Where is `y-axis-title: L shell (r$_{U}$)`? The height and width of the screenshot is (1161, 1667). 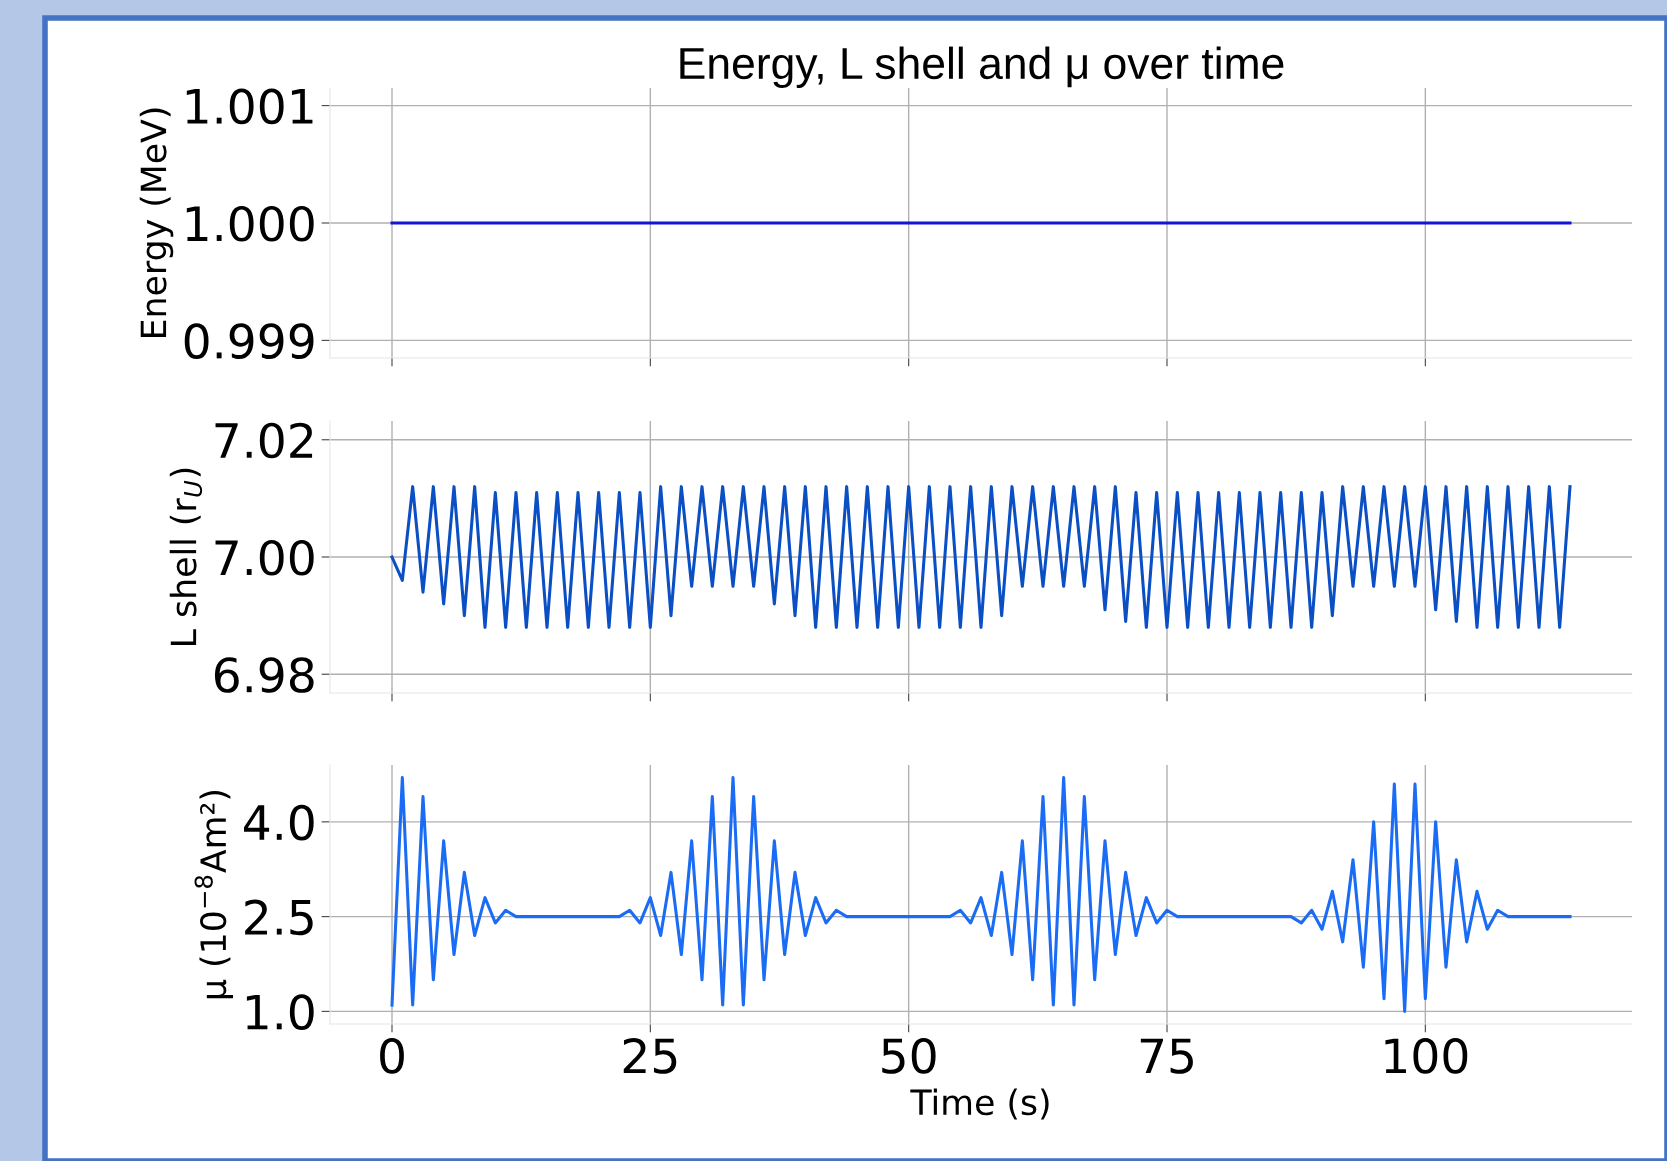
y-axis-title: L shell (r$_{U}$) is located at coordinates (186, 556).